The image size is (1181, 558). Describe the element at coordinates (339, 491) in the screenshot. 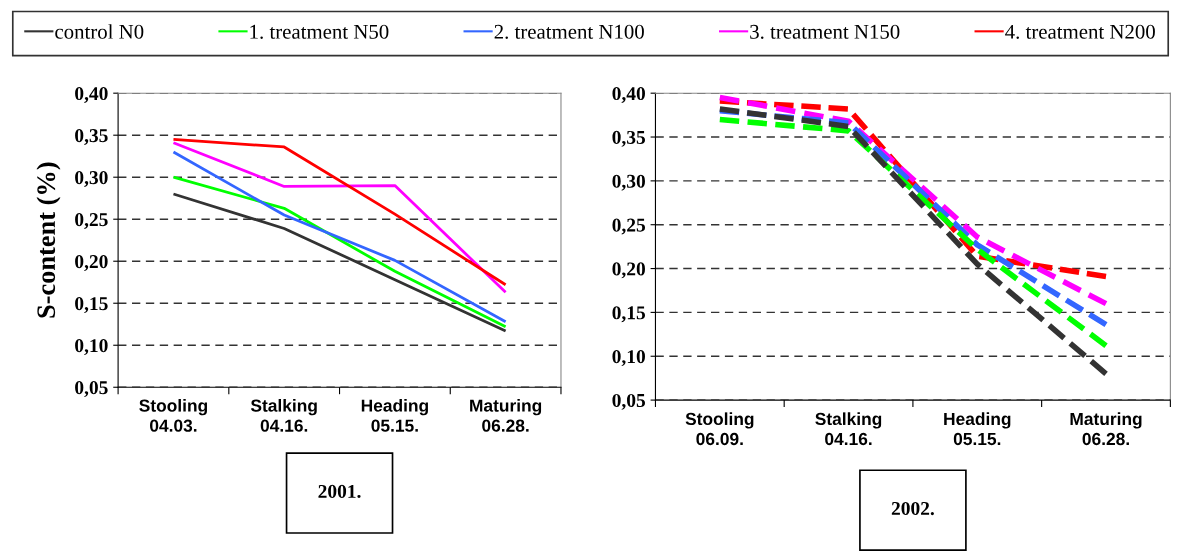

I see `text: 2001.` at that location.